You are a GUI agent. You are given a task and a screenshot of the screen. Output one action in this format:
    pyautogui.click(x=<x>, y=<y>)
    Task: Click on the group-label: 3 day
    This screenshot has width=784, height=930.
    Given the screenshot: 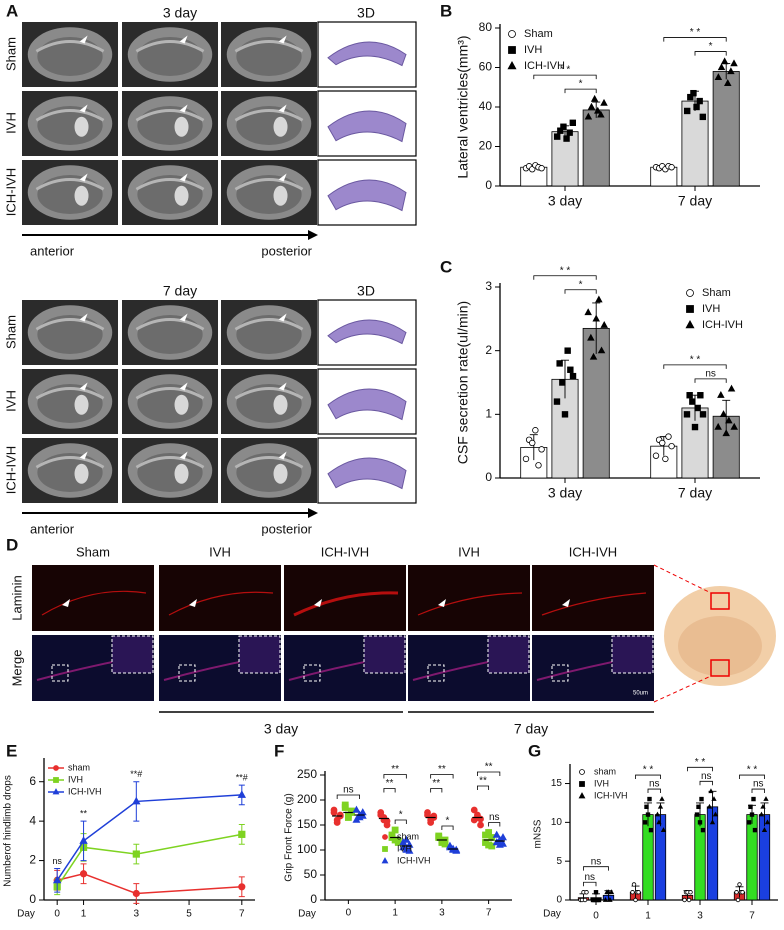 What is the action you would take?
    pyautogui.click(x=281, y=729)
    